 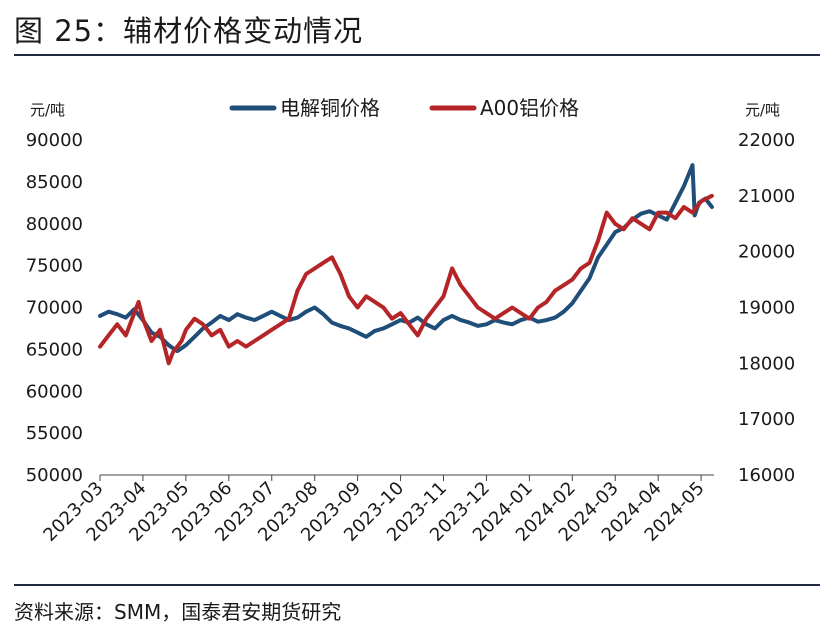 What do you see at coordinates (47, 110) in the screenshot?
I see `left-axis-unit: 元/吨` at bounding box center [47, 110].